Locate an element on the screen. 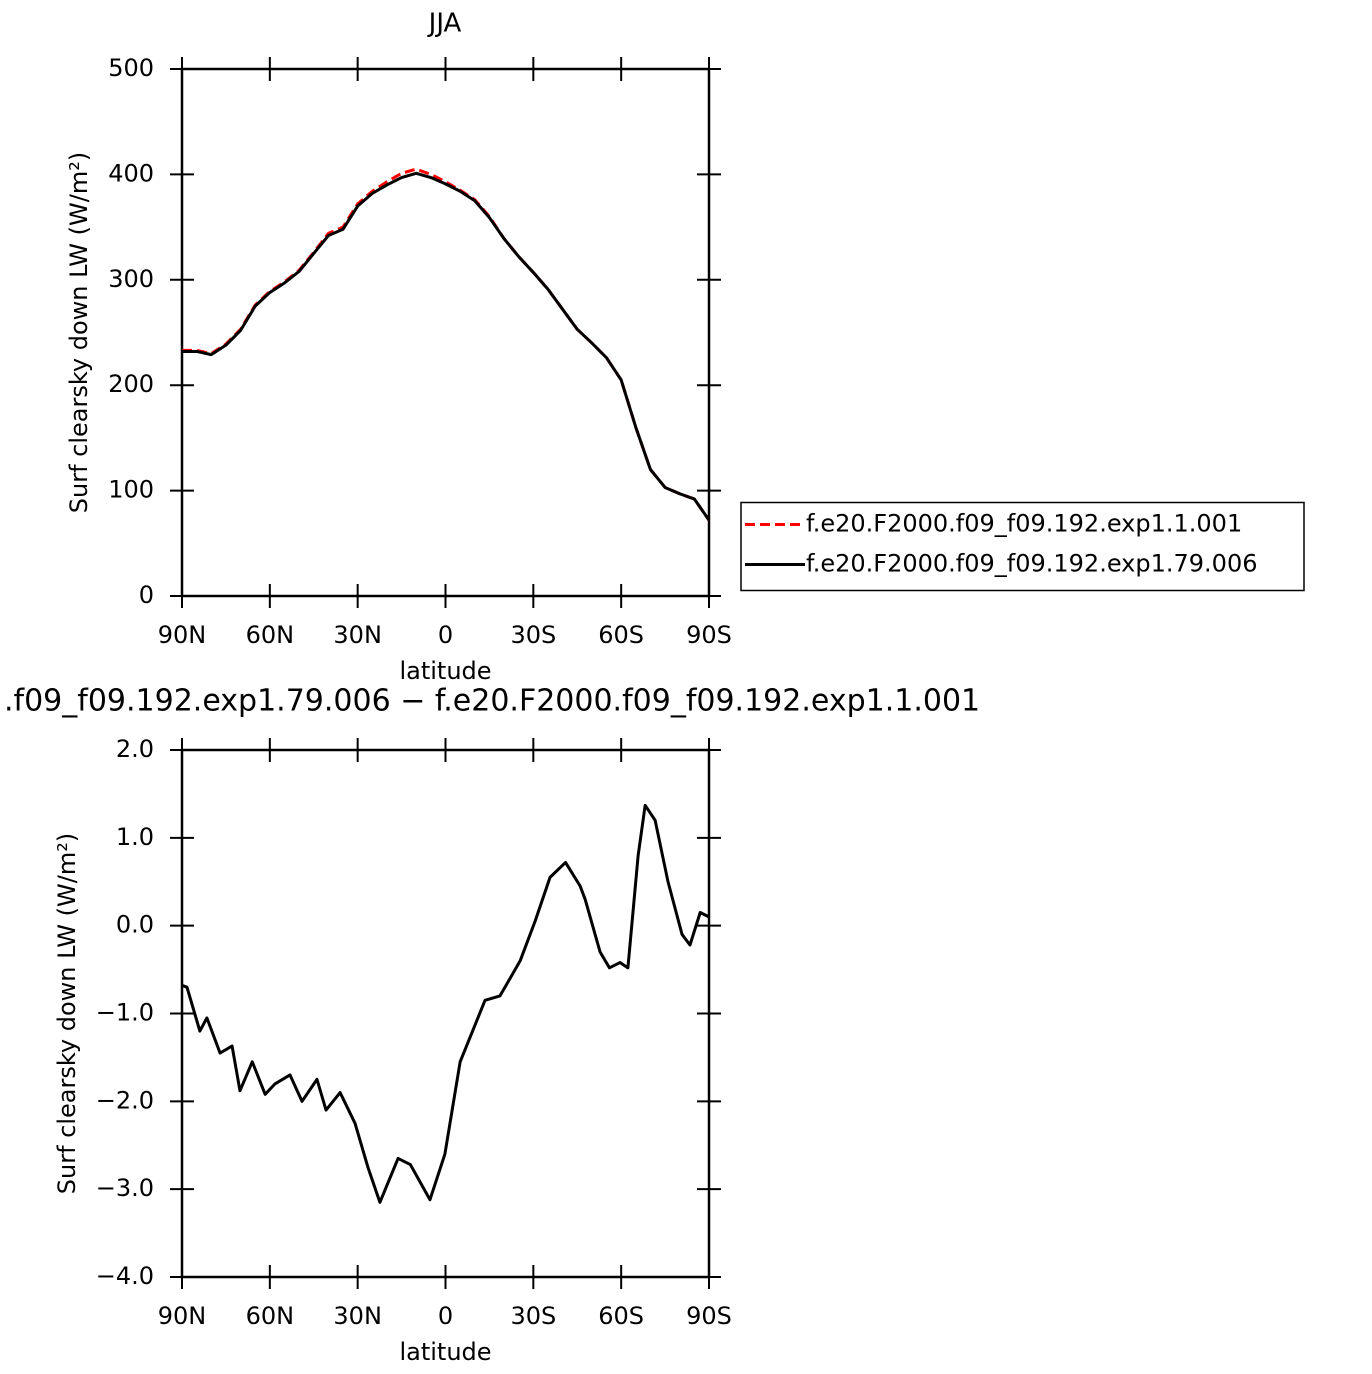 The height and width of the screenshot is (1374, 1372). legend-label: f.e20.F2000.f09_f09.192.exp1.1.001 is located at coordinates (1024, 524).